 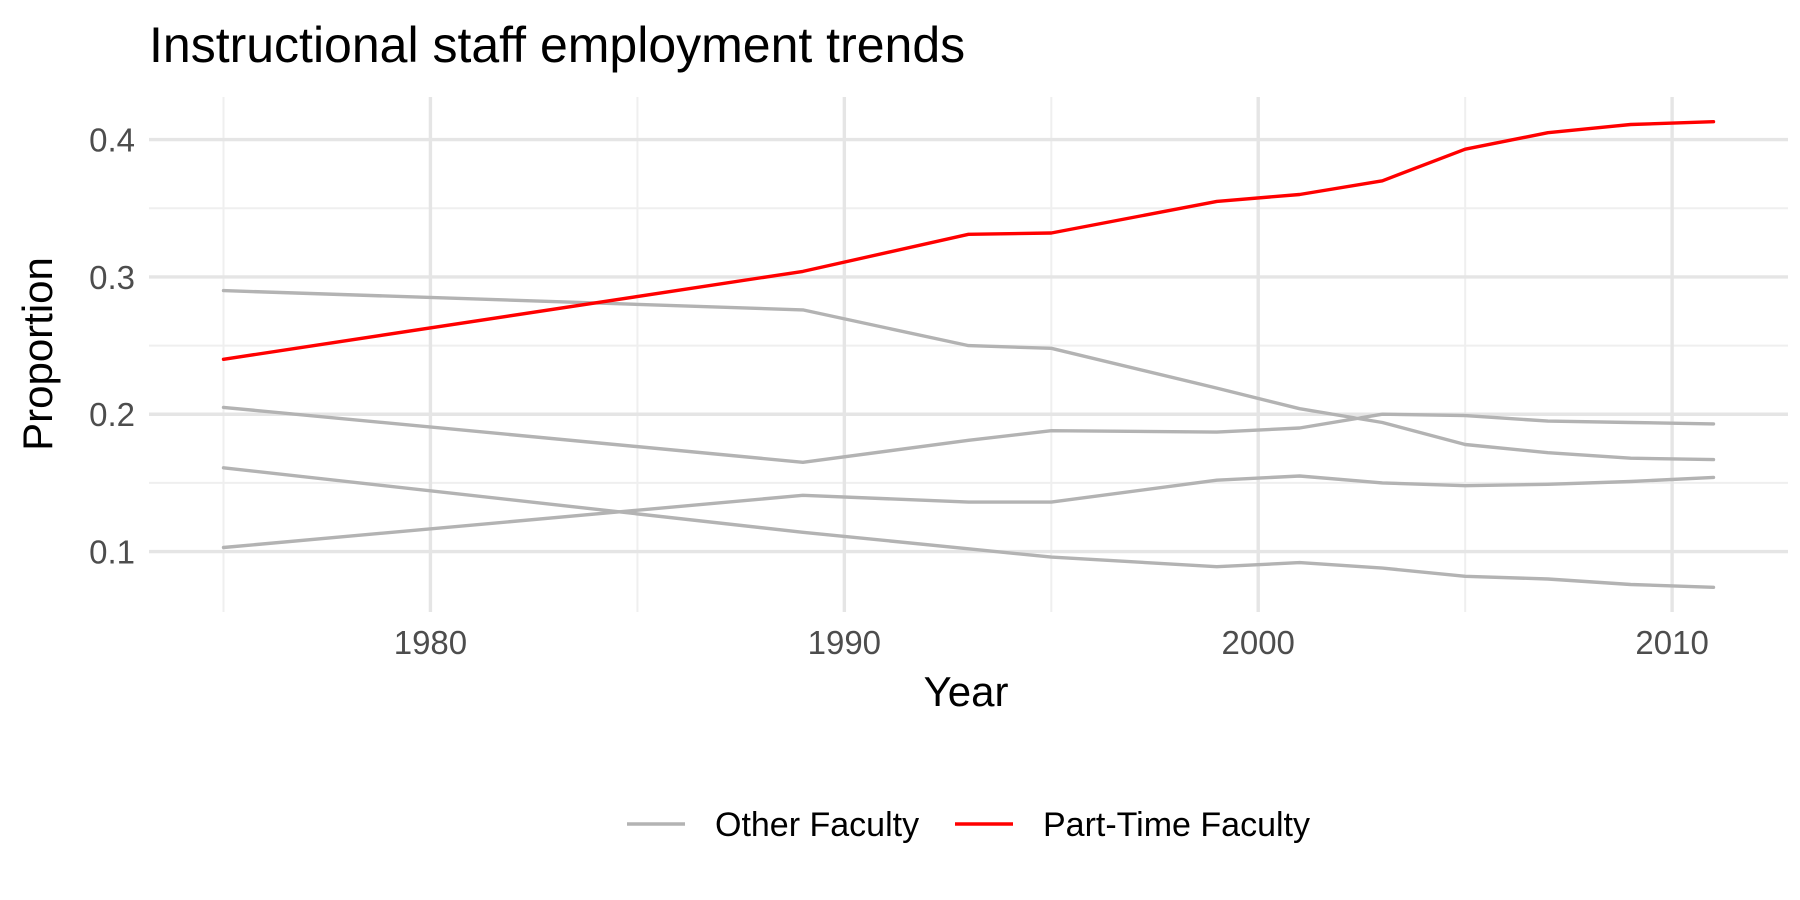 What do you see at coordinates (817, 825) in the screenshot?
I see `legend-label: Other Faculty` at bounding box center [817, 825].